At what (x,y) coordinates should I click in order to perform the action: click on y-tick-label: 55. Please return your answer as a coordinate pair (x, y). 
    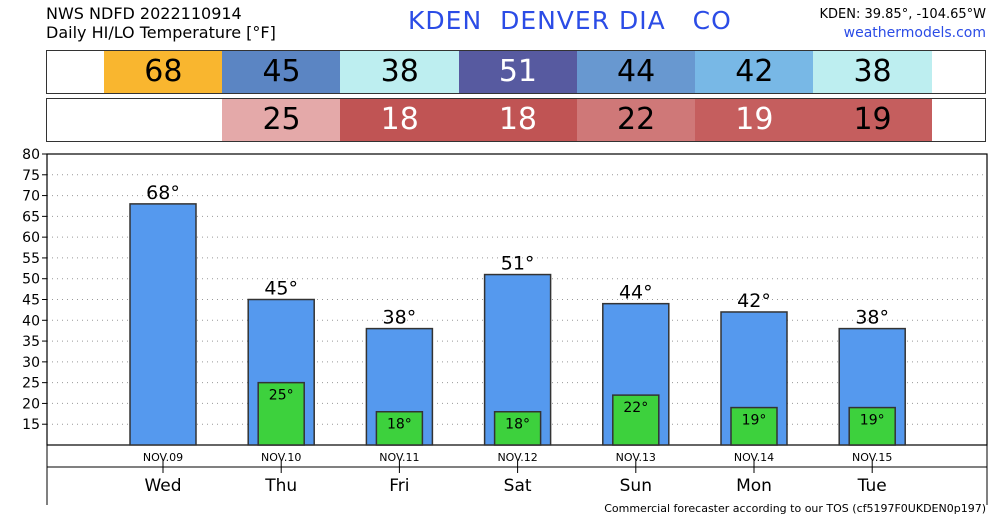
    Looking at the image, I should click on (31, 259).